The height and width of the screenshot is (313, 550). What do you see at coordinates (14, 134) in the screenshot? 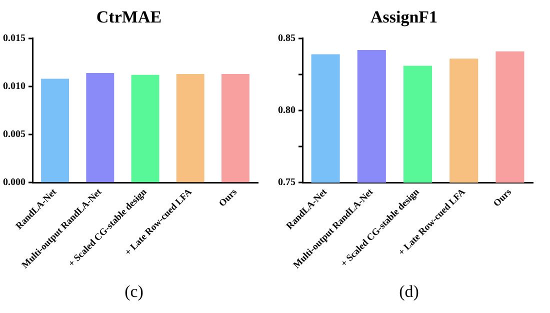
I see `y-tick-label: 0.005` at bounding box center [14, 134].